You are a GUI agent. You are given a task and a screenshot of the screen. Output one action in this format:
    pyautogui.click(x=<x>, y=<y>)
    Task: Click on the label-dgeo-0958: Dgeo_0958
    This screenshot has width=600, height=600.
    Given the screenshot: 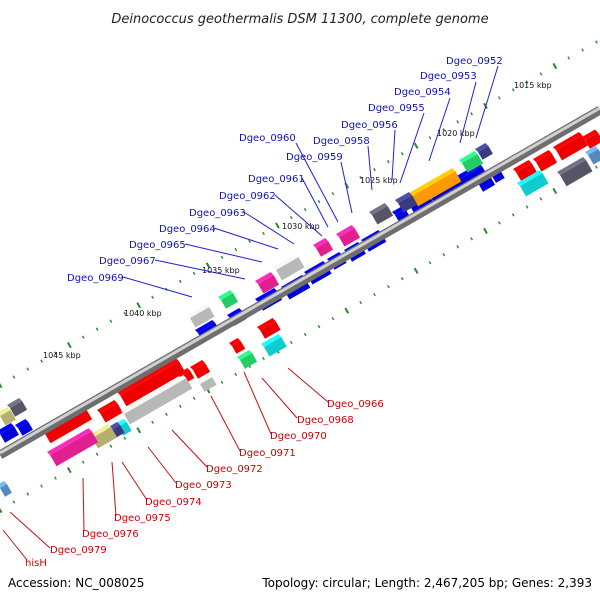 What is the action you would take?
    pyautogui.click(x=341, y=141)
    